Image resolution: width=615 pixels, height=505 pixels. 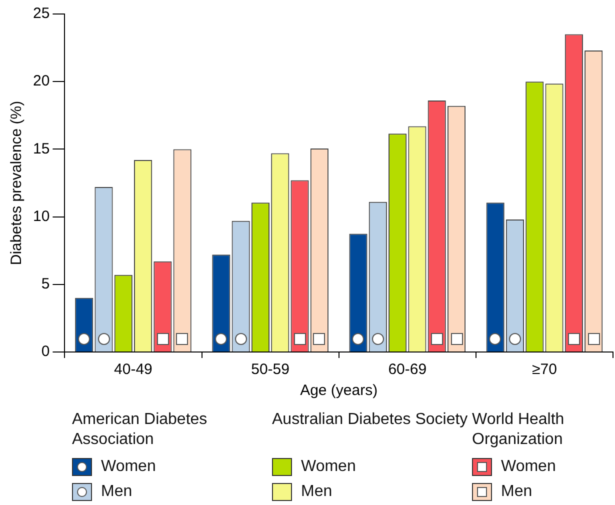 I want to click on y-tick-label: 10, so click(x=41, y=216).